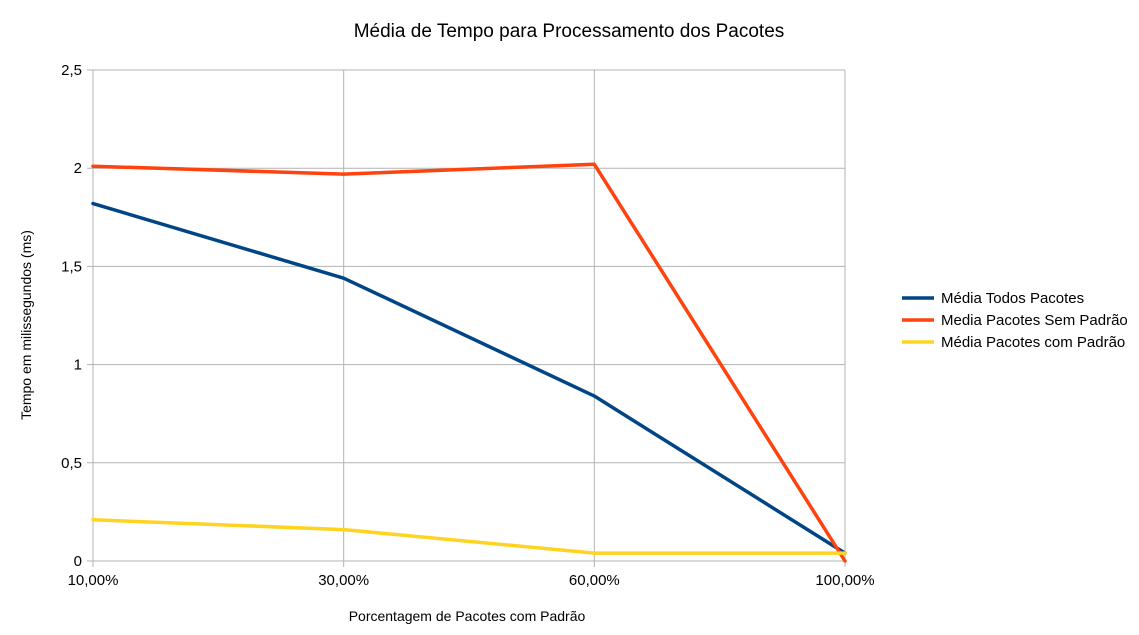 This screenshot has width=1139, height=635. Describe the element at coordinates (78, 365) in the screenshot. I see `y-tick-label: 1` at that location.